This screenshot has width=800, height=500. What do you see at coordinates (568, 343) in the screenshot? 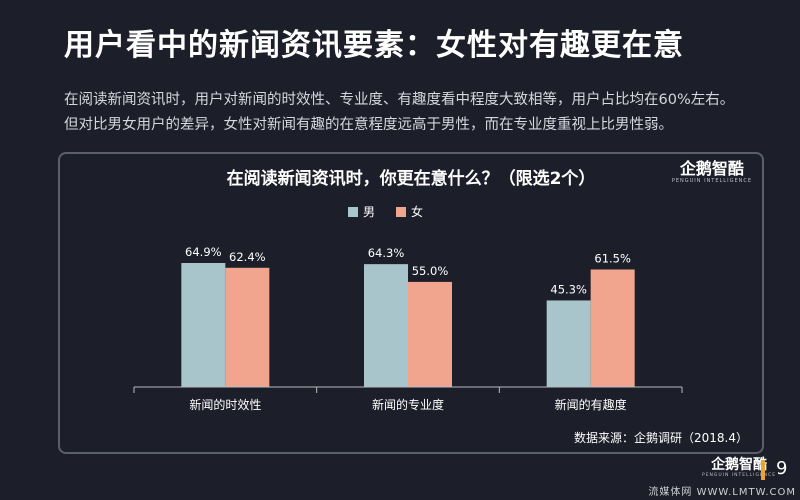
I see `bar-男-3` at bounding box center [568, 343].